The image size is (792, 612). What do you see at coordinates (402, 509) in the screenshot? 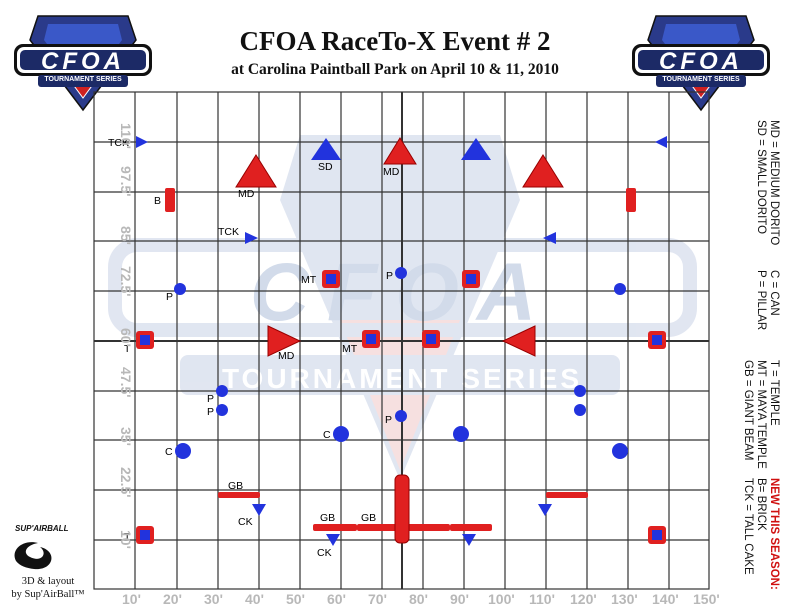
I see `center-tower` at bounding box center [402, 509].